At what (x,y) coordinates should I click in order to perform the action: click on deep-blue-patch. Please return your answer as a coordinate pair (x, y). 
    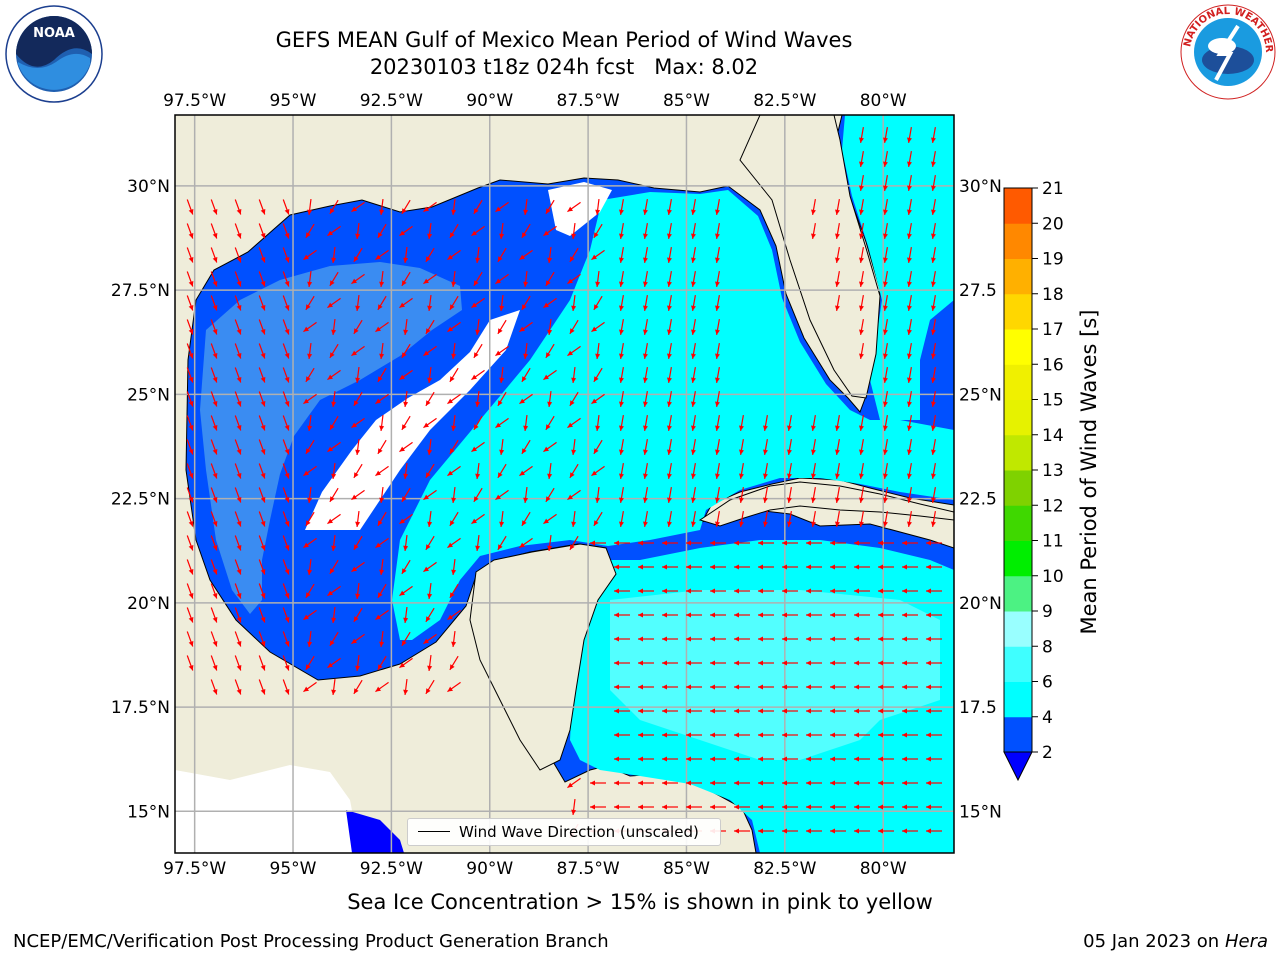
    Looking at the image, I should click on (375, 831).